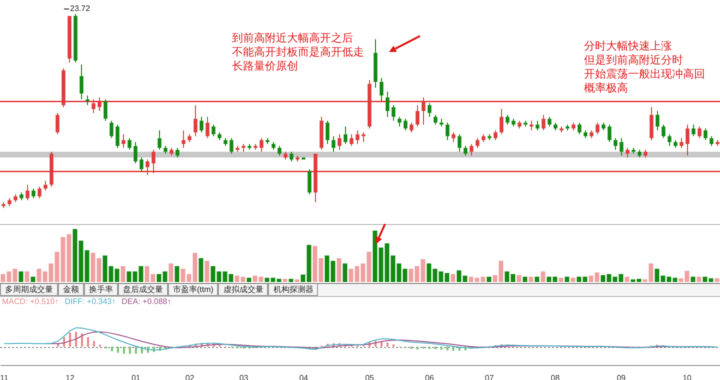 This screenshot has width=720, height=380. Describe the element at coordinates (293, 290) in the screenshot. I see `text: 机构探测器` at that location.